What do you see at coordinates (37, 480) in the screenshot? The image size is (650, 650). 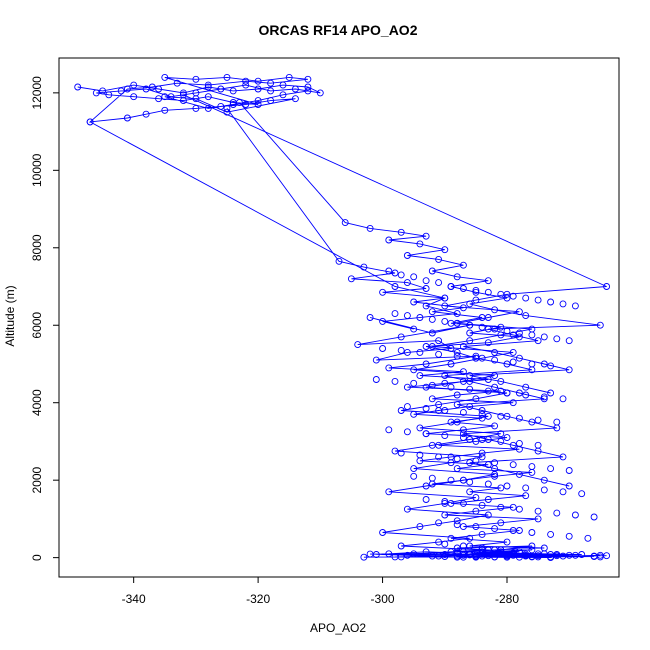 I see `y-tick-label: 2000` at bounding box center [37, 480].